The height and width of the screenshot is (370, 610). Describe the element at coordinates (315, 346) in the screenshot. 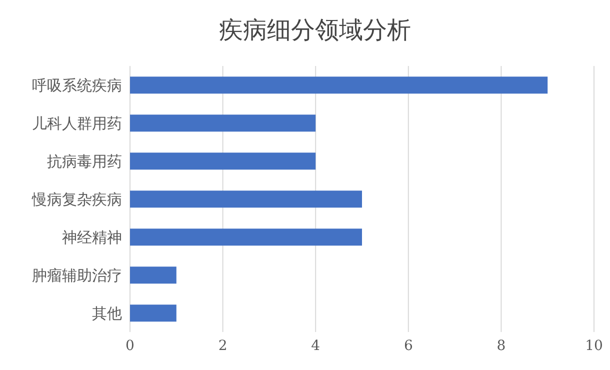

I see `x-tick-label: 4` at that location.